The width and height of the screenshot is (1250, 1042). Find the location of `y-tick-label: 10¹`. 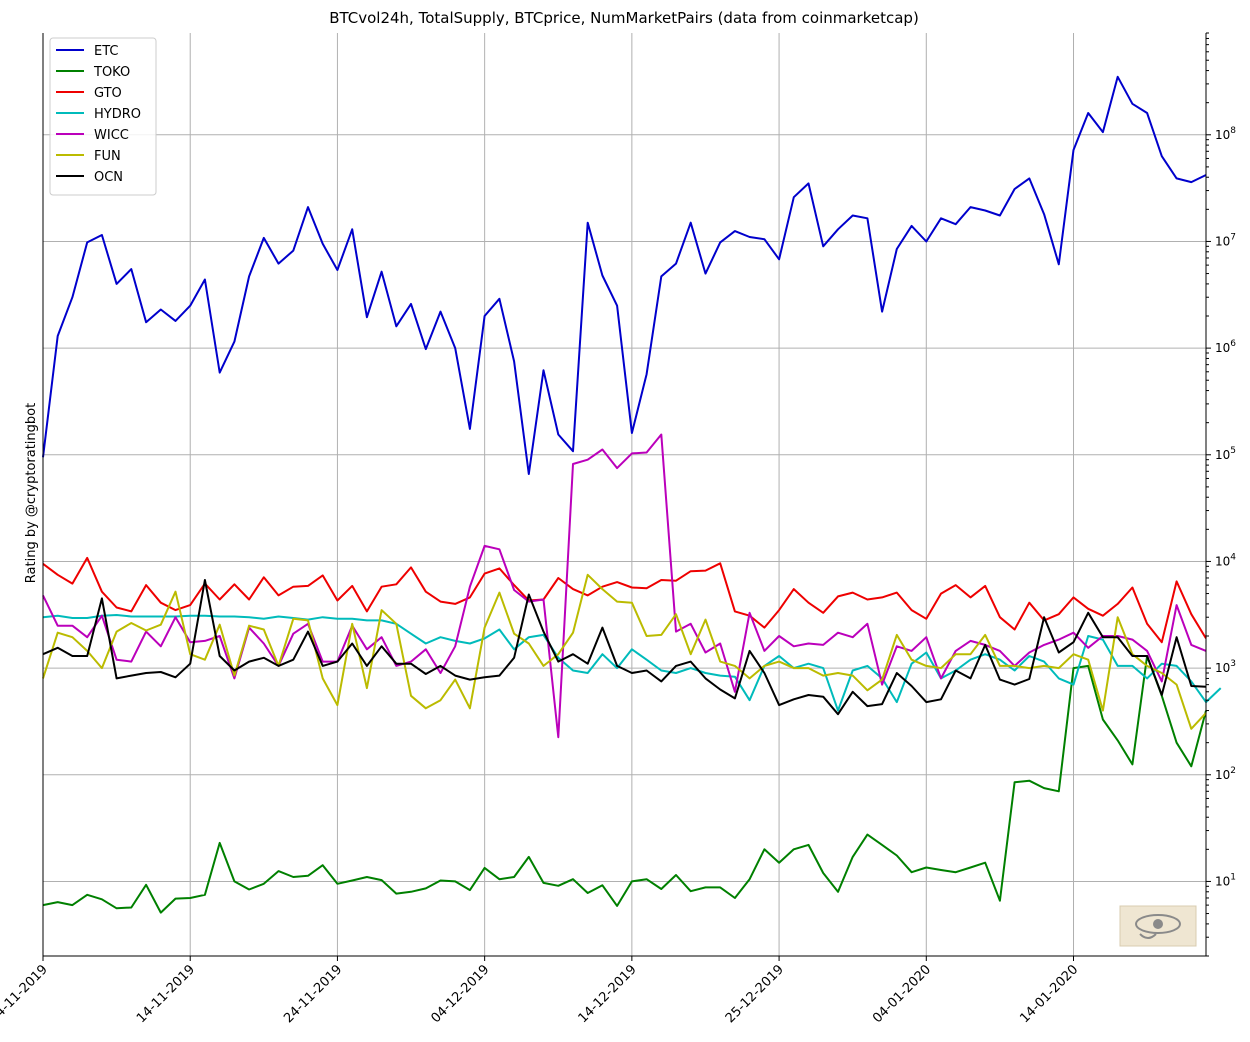

y-tick-label: 10¹ is located at coordinates (1225, 880).